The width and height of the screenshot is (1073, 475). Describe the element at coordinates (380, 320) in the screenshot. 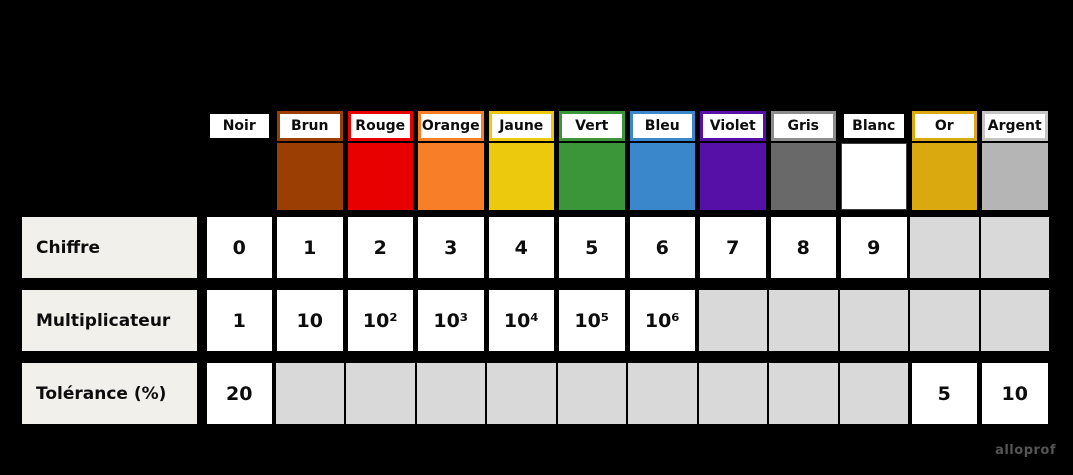

I see `value-cell-multiplicateur-rouge: 10²` at that location.